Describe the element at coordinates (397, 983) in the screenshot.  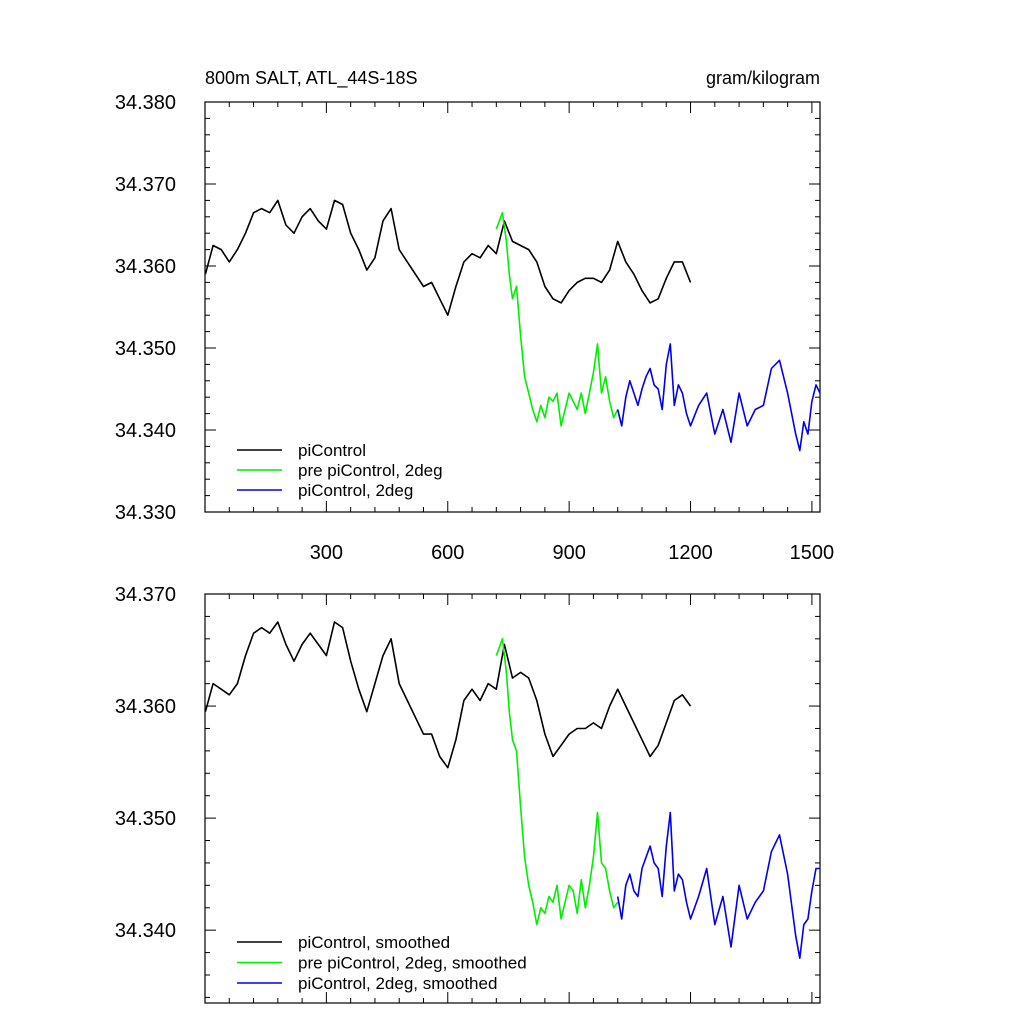
I see `legend-label: piControl, 2deg, smoothed` at that location.